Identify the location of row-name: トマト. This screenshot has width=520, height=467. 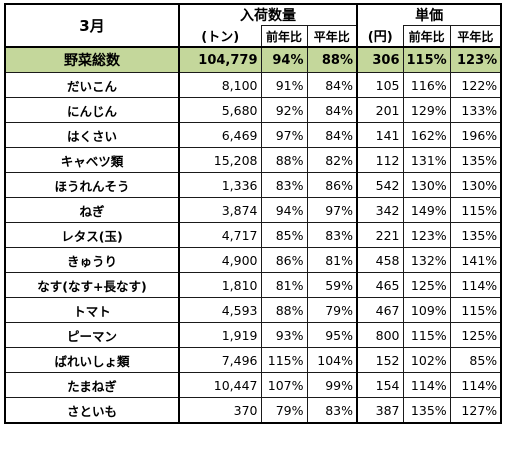
(92, 310).